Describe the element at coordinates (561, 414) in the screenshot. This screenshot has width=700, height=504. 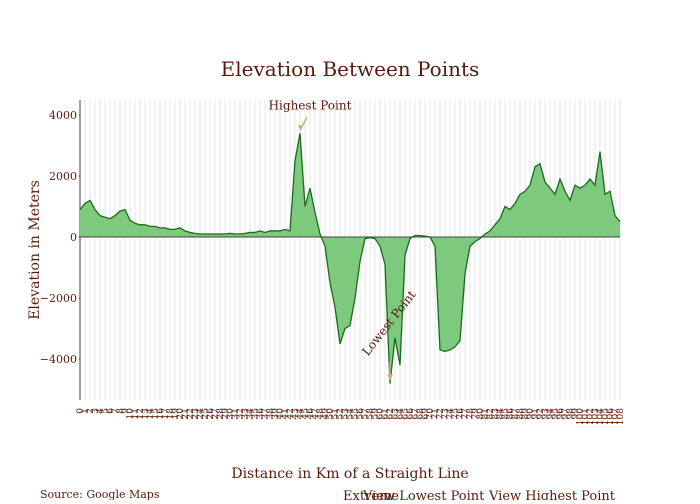
I see `x-tick-label: 96` at that location.